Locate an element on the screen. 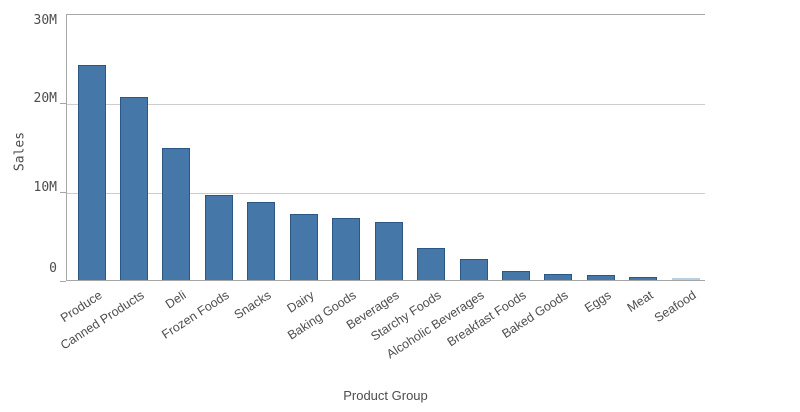 The width and height of the screenshot is (800, 412). y-axis-tick-label: 0 is located at coordinates (53, 268).